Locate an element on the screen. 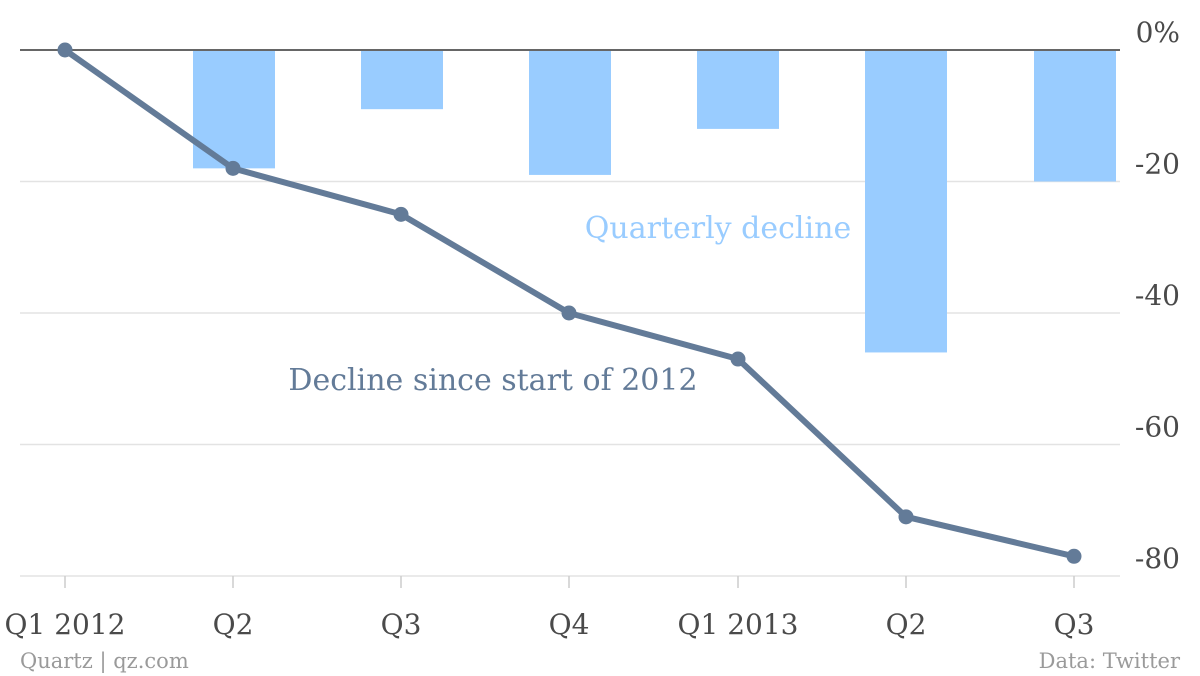 This screenshot has width=1200, height=676. source-credit: Quartz | qz.com is located at coordinates (104, 661).